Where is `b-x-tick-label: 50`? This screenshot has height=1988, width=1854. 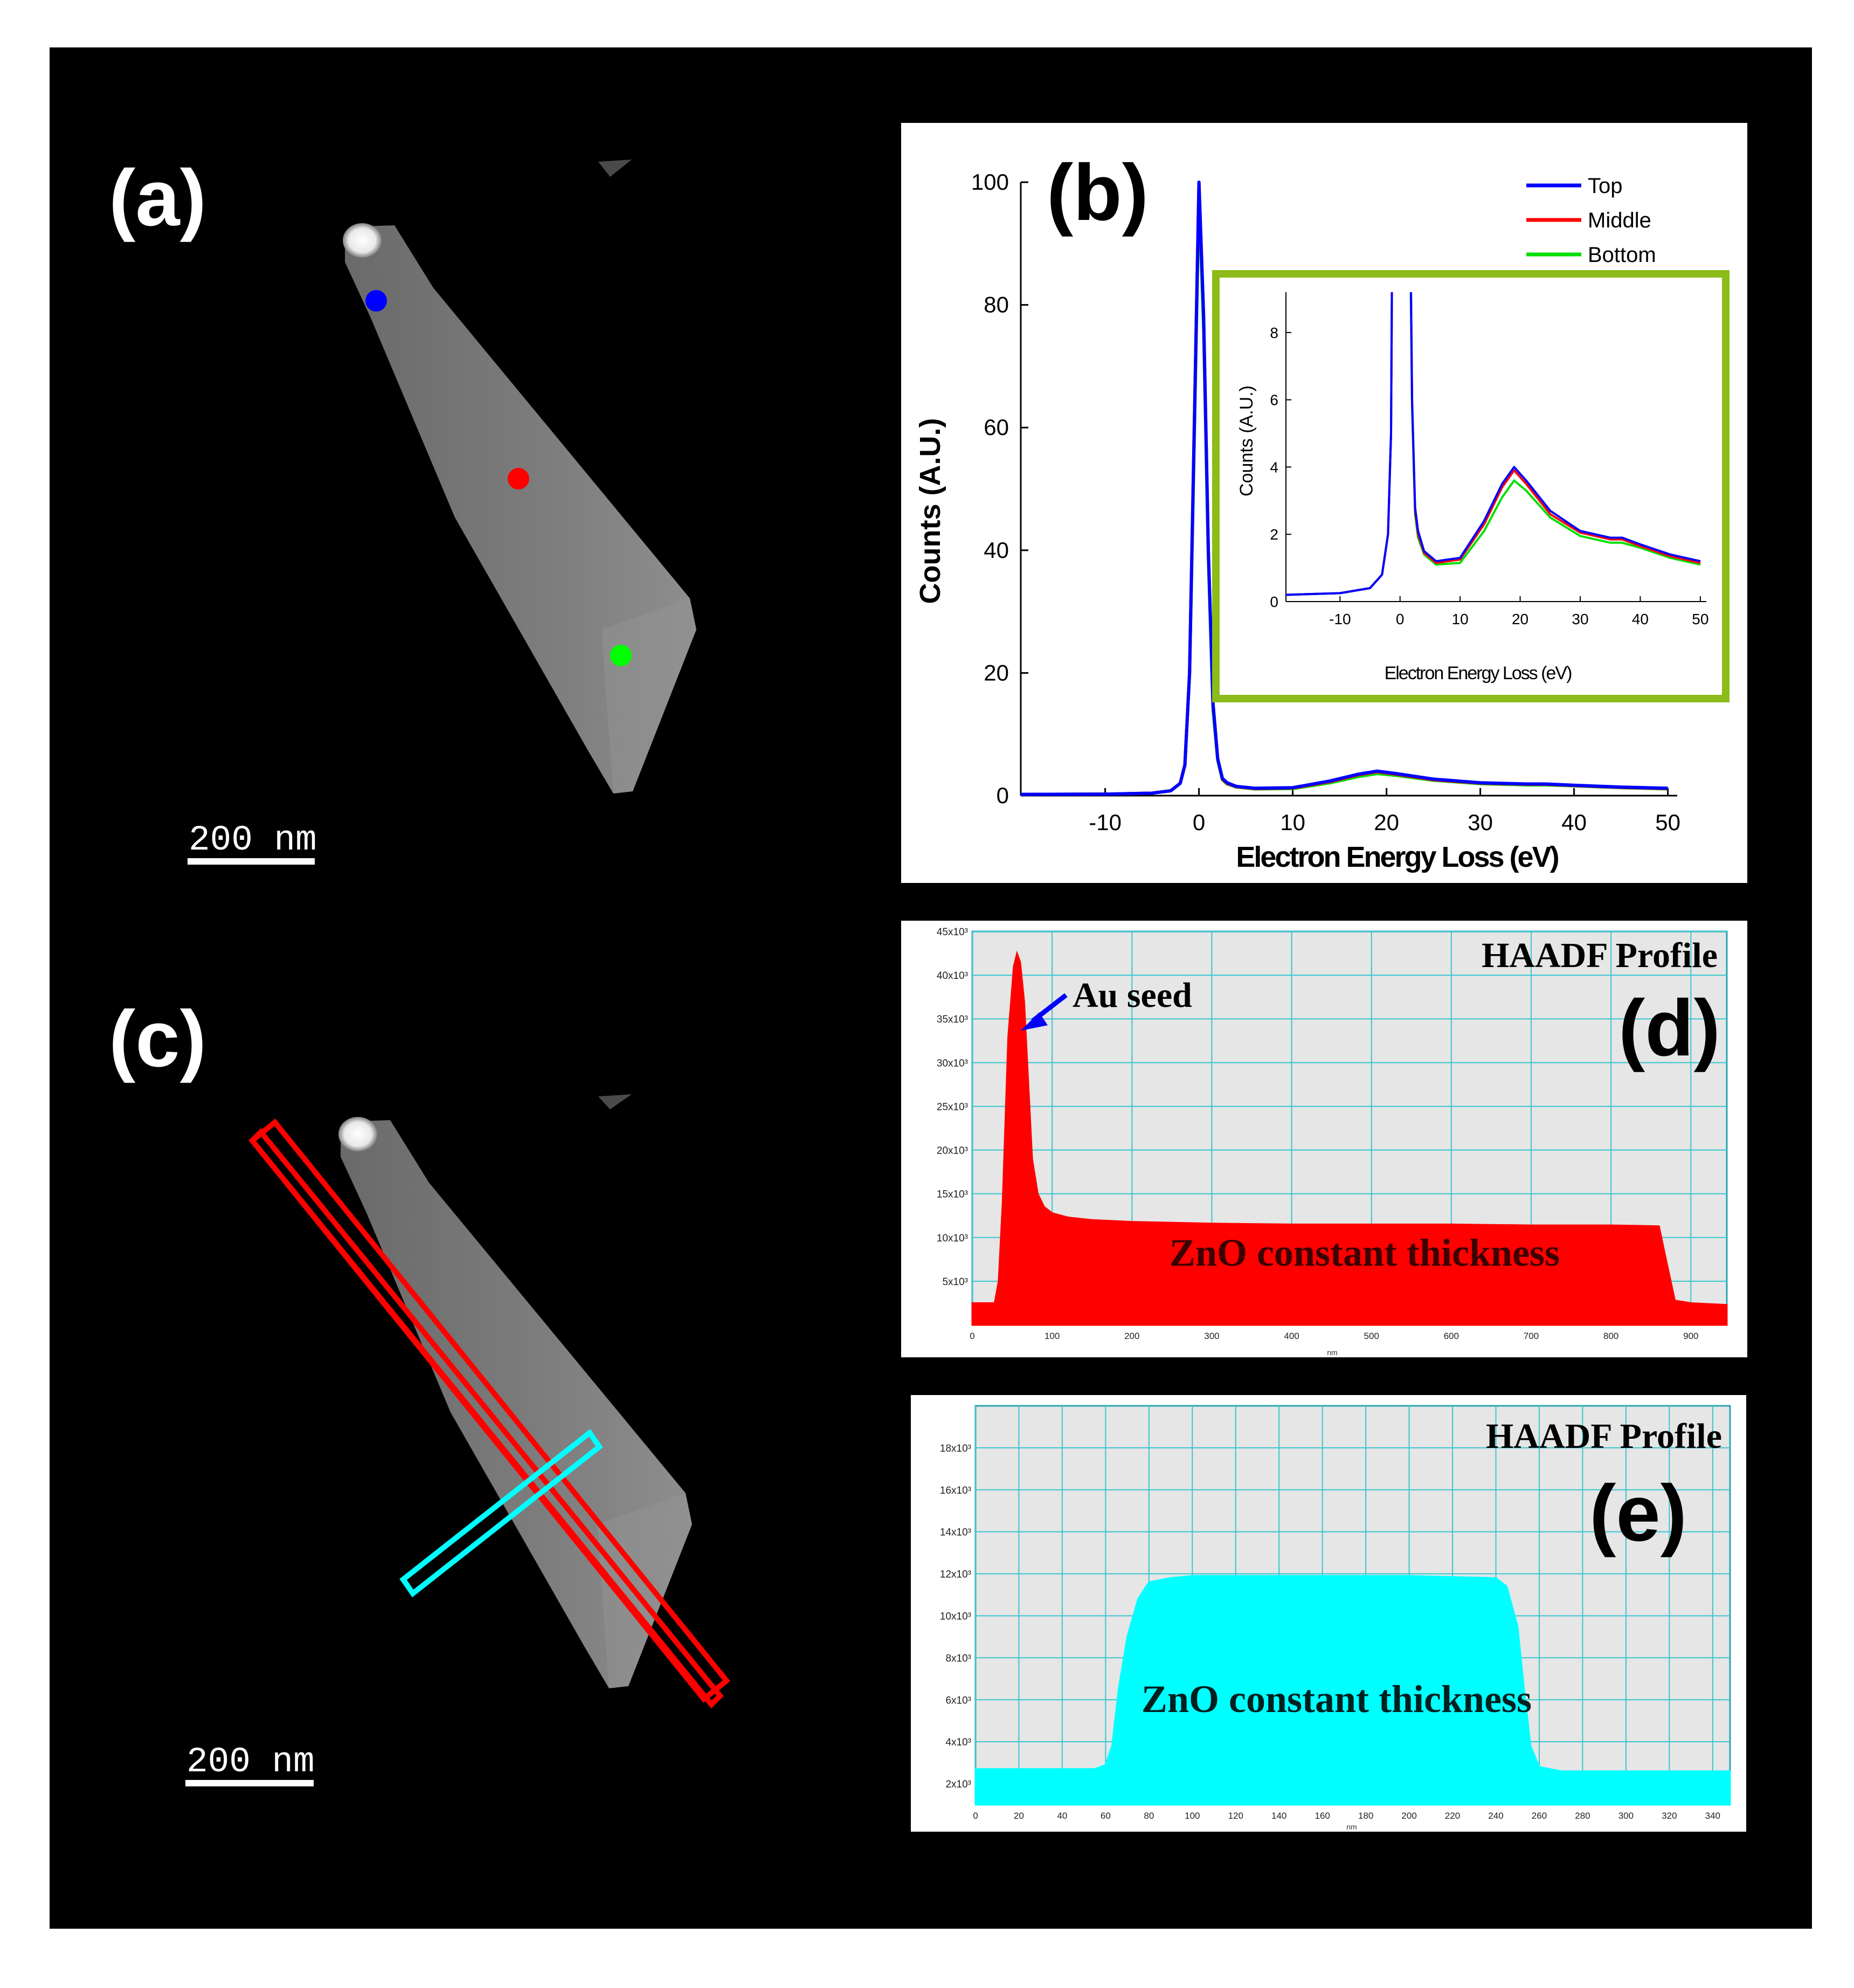 b-x-tick-label: 50 is located at coordinates (1667, 822).